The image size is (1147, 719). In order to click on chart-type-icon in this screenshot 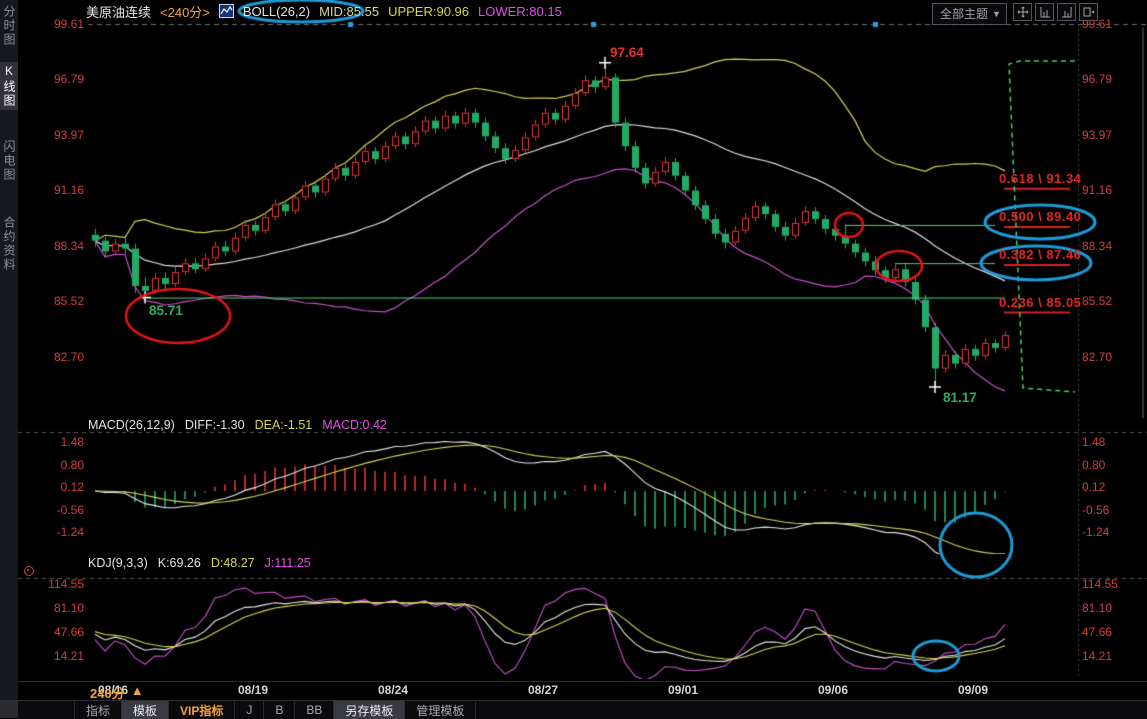, I will do `click(226, 11)`.